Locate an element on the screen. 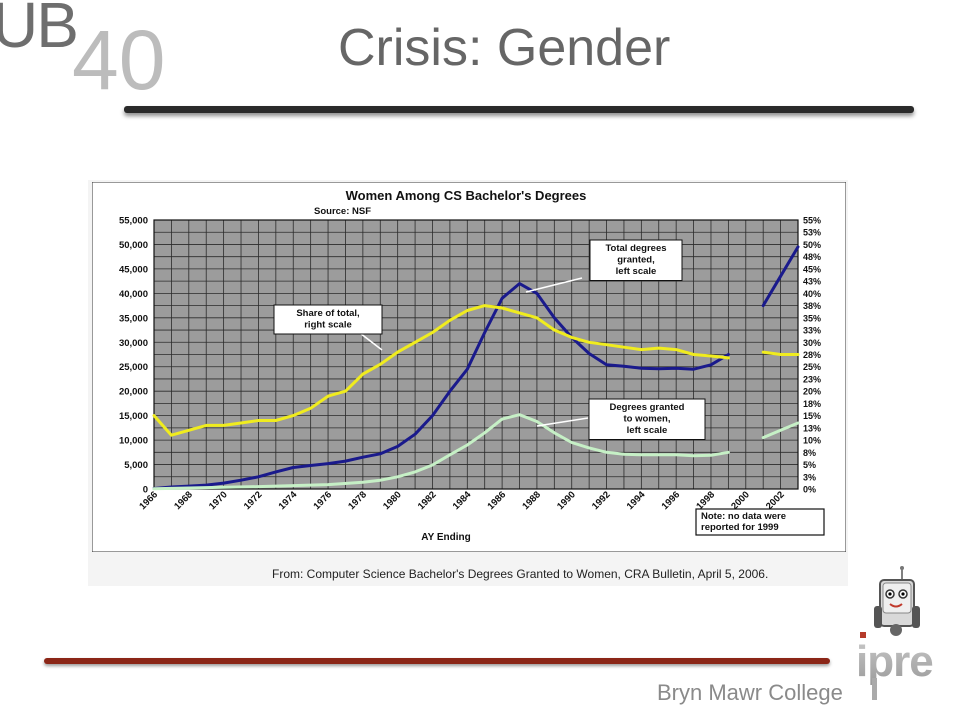 Image resolution: width=960 pixels, height=720 pixels. y-right-tick-label: 33% is located at coordinates (812, 331).